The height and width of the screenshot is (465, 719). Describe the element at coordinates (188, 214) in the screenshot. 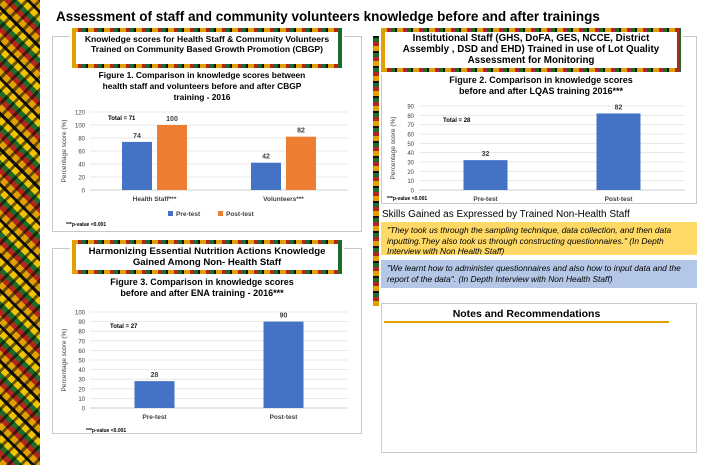

I see `legend-label: Pre-test` at that location.